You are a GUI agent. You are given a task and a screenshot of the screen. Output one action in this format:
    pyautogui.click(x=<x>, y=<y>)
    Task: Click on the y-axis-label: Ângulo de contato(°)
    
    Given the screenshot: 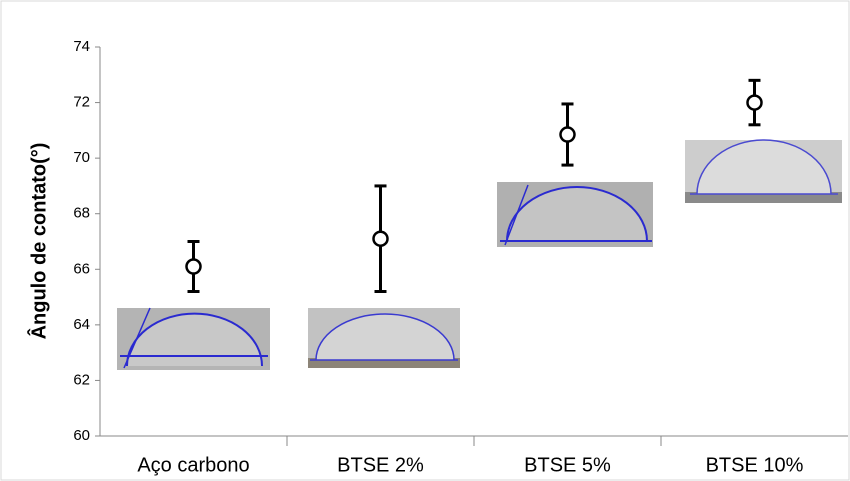 What is the action you would take?
    pyautogui.click(x=38, y=241)
    